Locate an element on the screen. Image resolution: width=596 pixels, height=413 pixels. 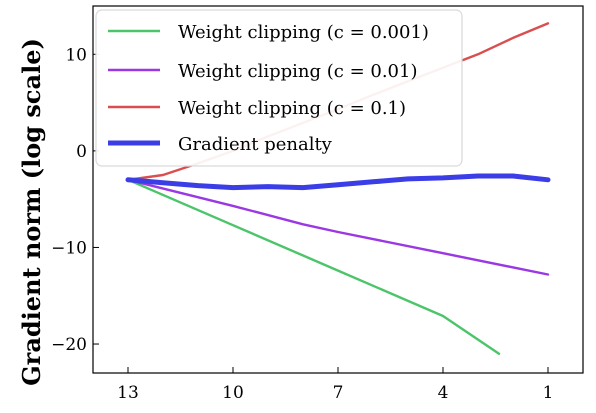
y-axis-label: Gradient norm (log scale) is located at coordinates (31, 212).